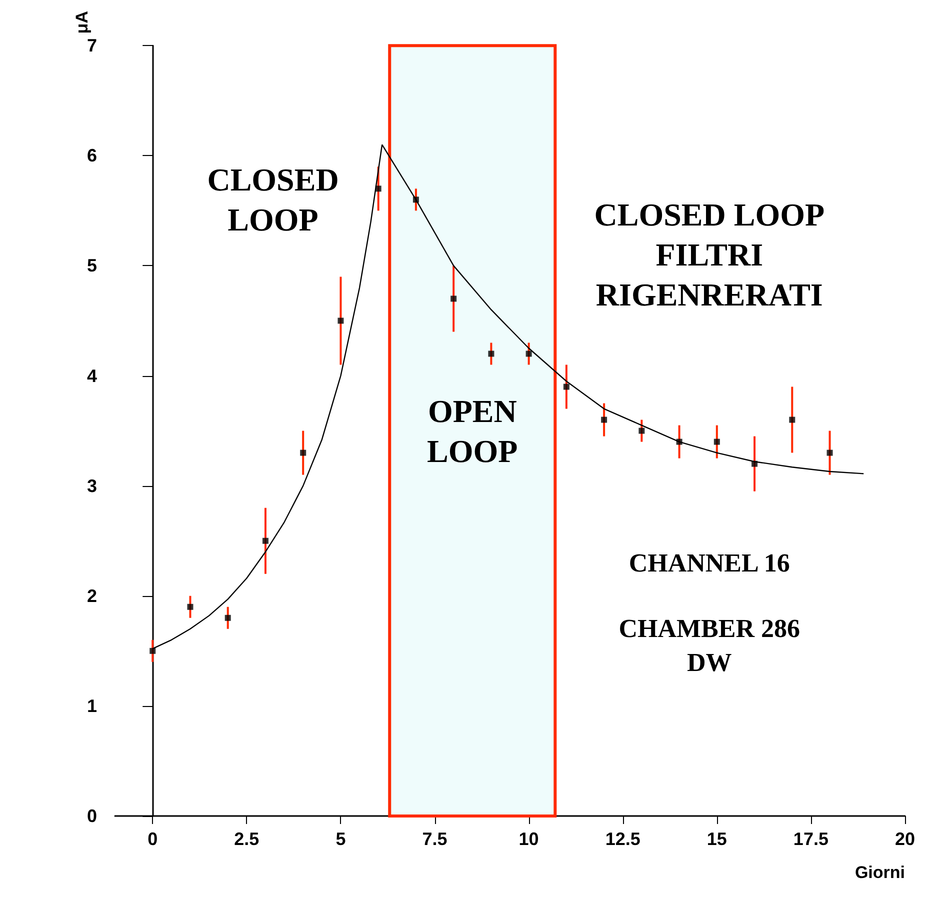 Image resolution: width=933 pixels, height=902 pixels. I want to click on y-tick-label: 1, so click(91, 706).